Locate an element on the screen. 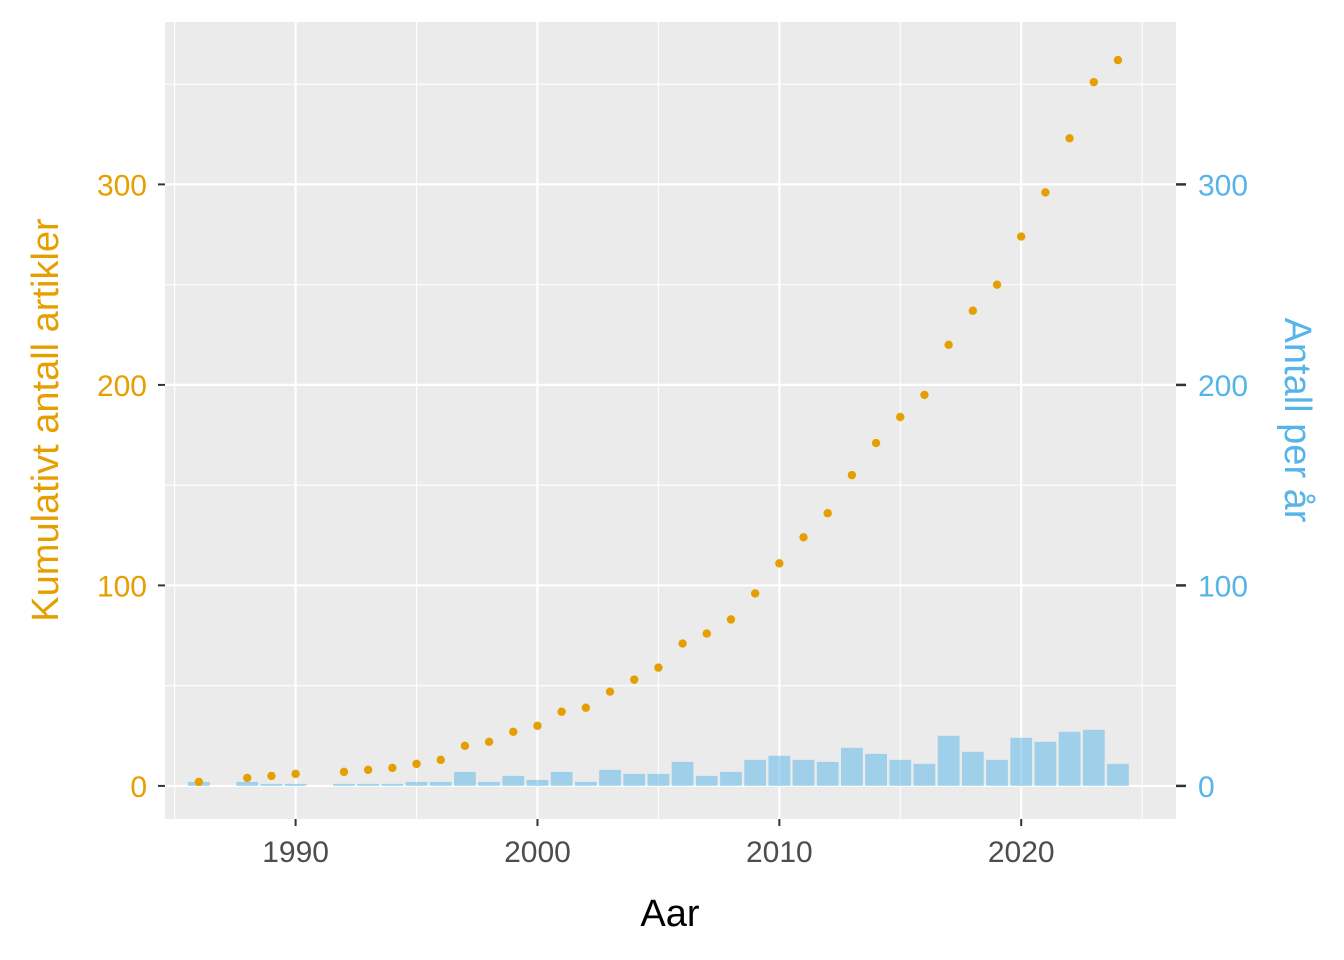  y-axis-left-title: Kumulativt antall artikler is located at coordinates (46, 420).